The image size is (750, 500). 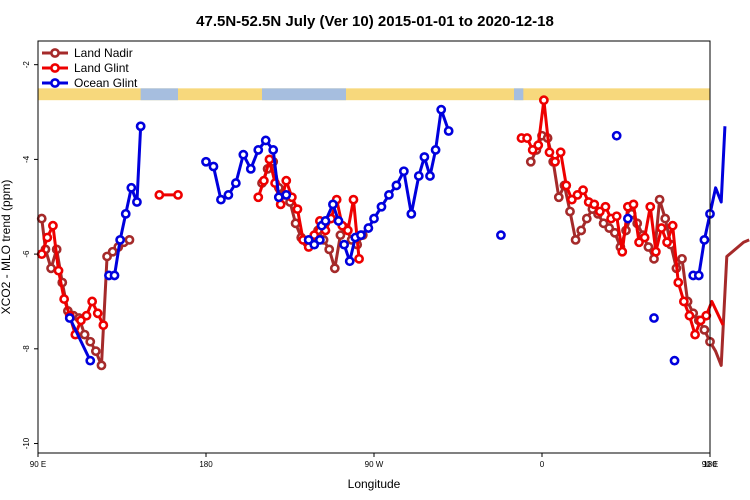 What do you see at coordinates (90, 83) in the screenshot?
I see `legend-item: Ocean Glint` at bounding box center [90, 83].